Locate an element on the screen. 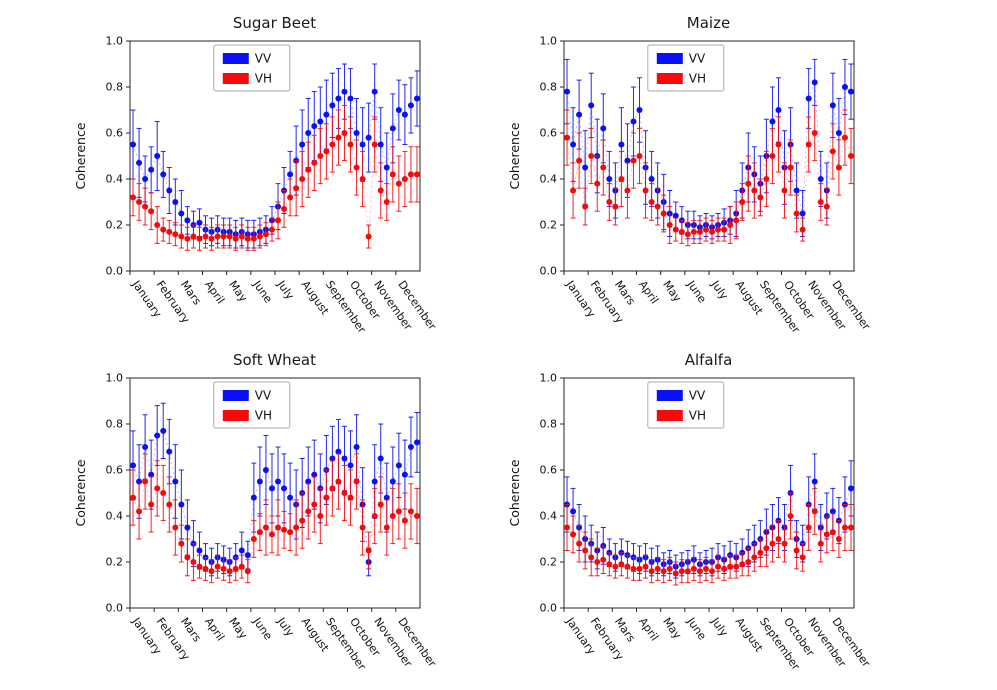 The width and height of the screenshot is (997, 690). chart-title-sugar-beet: Sugar Beet is located at coordinates (274, 23).